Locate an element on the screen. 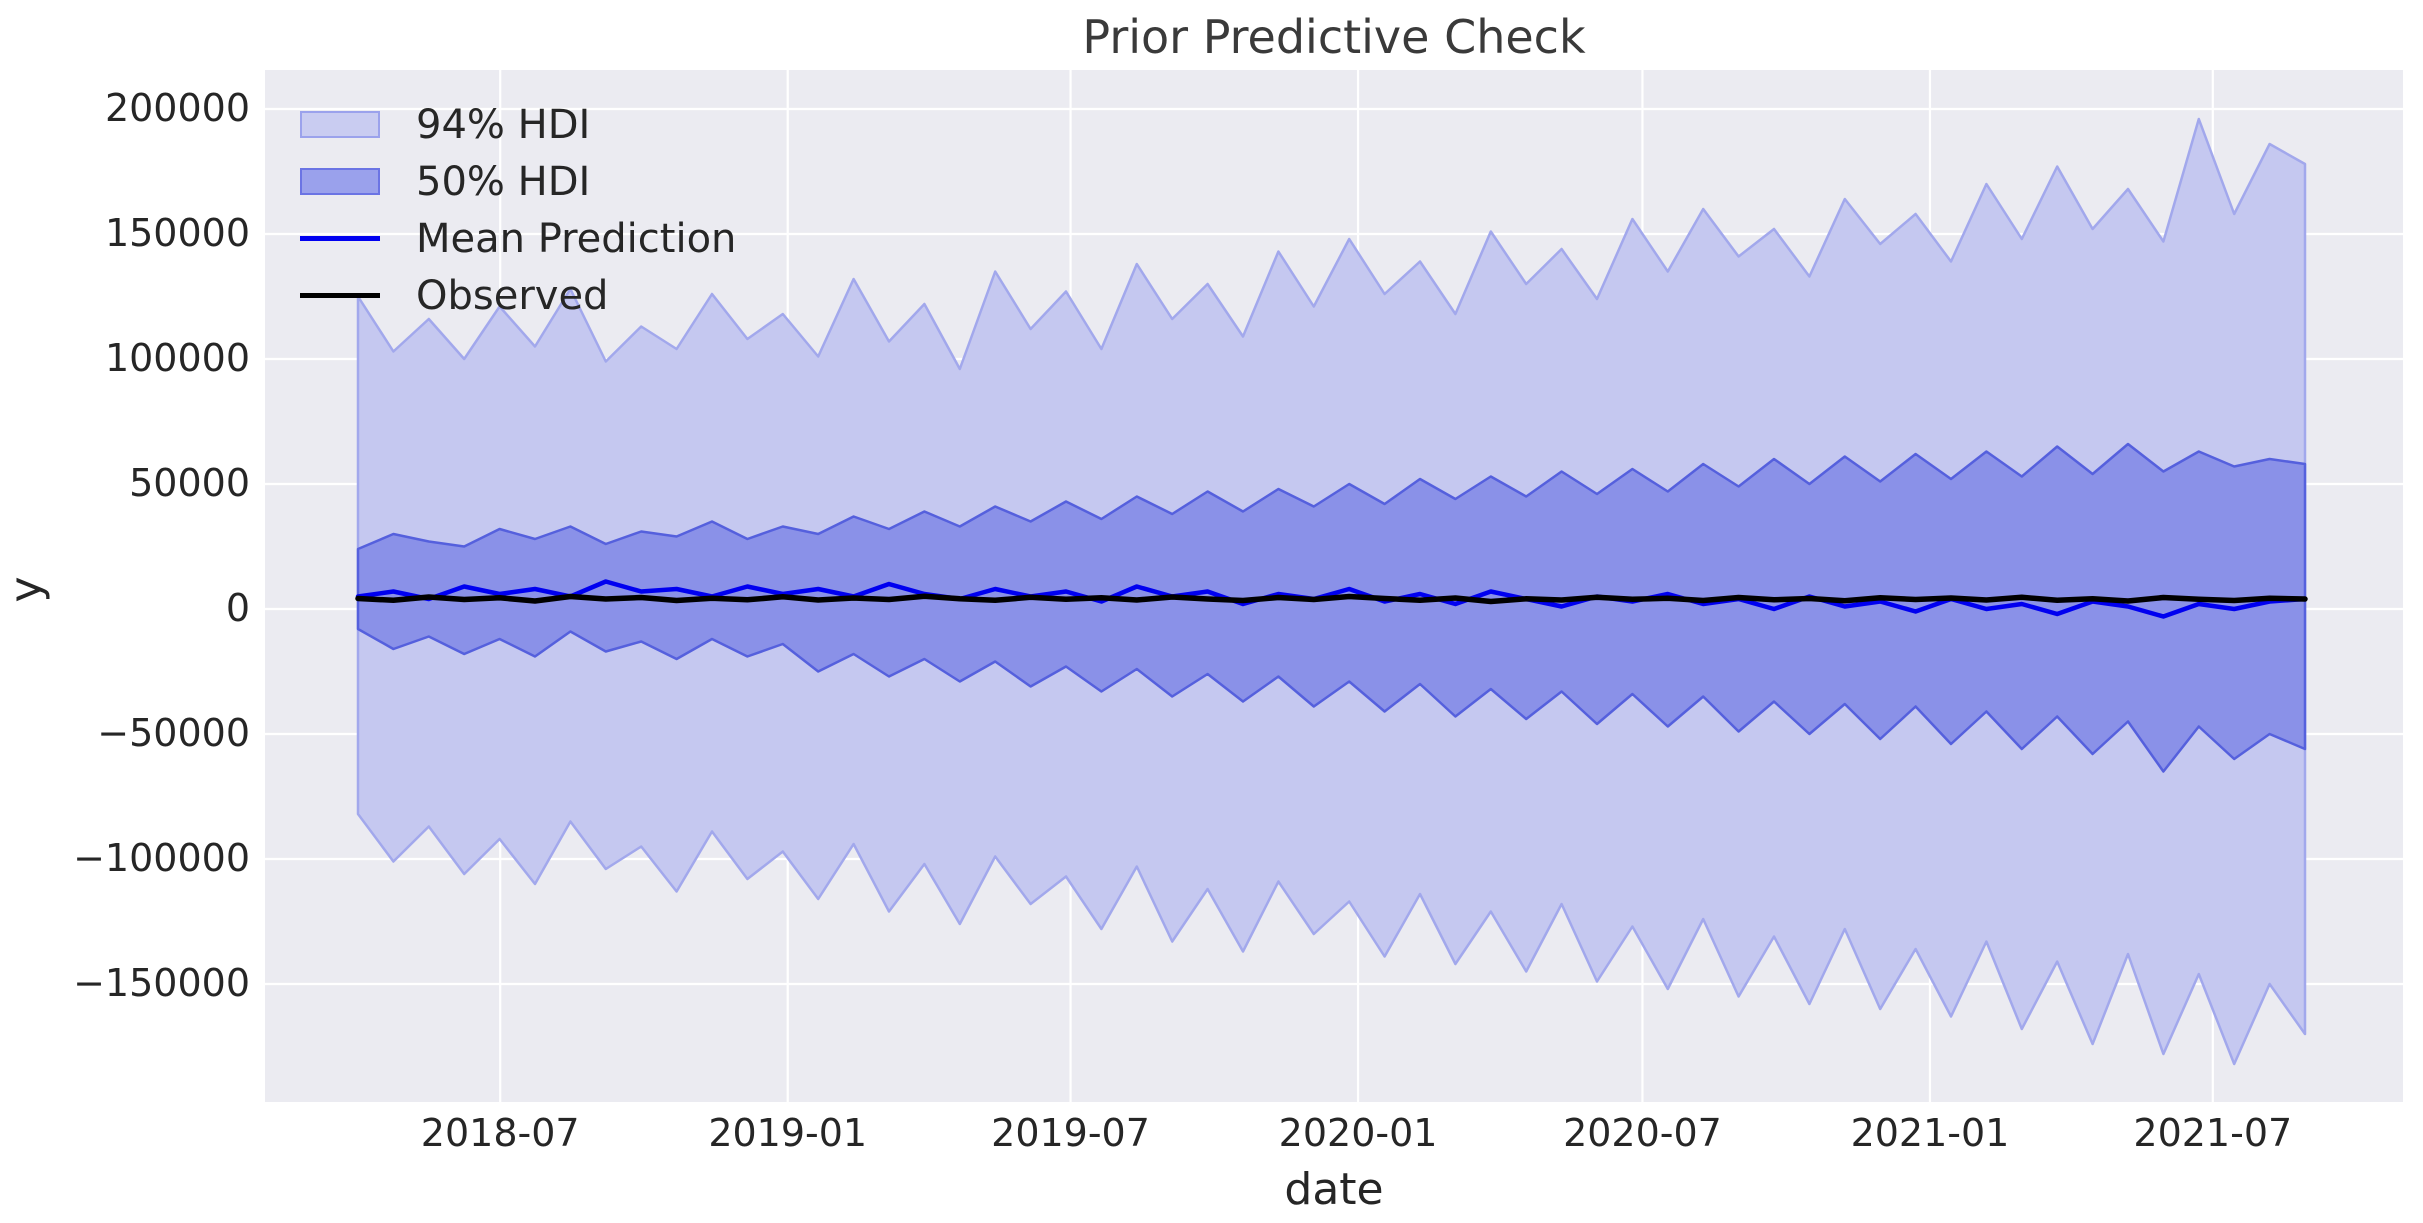  legend: 94% HDI 50% HDI Mean Prediction Observed is located at coordinates (518, 210).